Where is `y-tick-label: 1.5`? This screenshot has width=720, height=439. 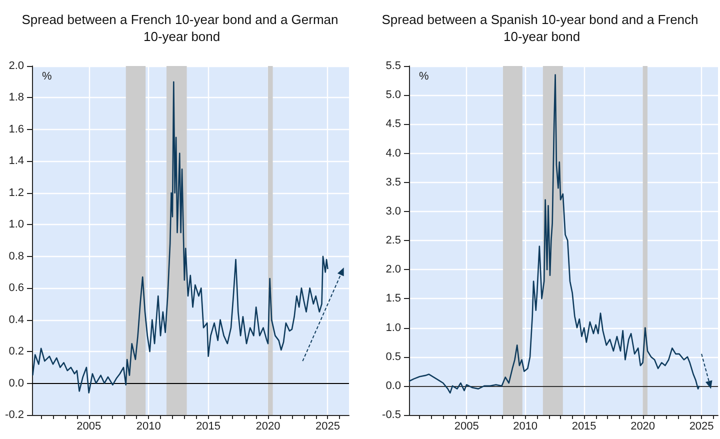
y-tick-label: 1.5 is located at coordinates (393, 298).